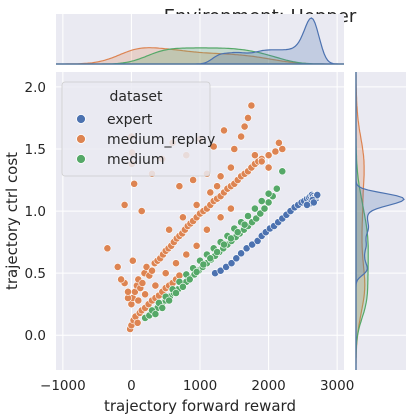 The width and height of the screenshot is (412, 420). Describe the element at coordinates (200, 386) in the screenshot. I see `x-tick-label: 1000` at that location.